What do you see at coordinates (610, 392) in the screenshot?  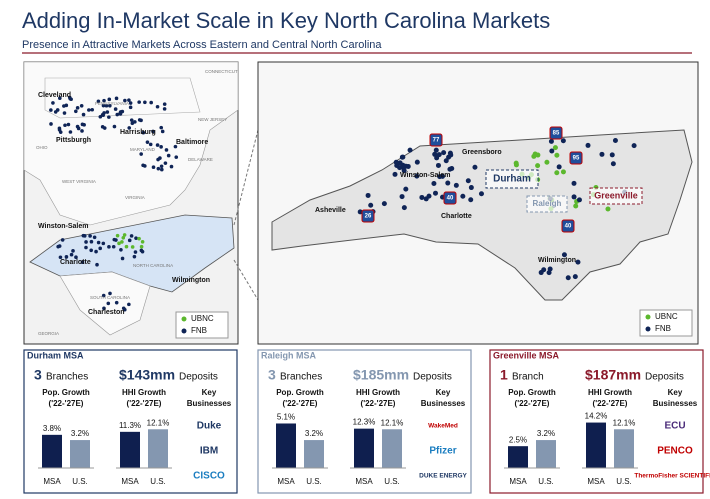 I see `chart-title: HHI Growth` at bounding box center [610, 392].